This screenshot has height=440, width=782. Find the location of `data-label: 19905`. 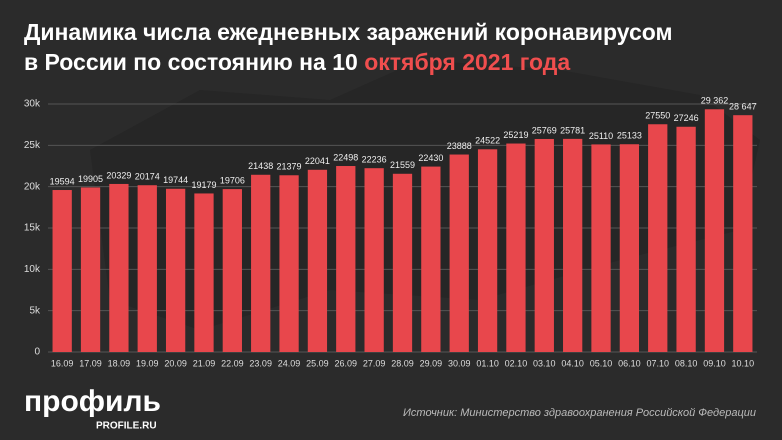

data-label: 19905 is located at coordinates (90, 179).